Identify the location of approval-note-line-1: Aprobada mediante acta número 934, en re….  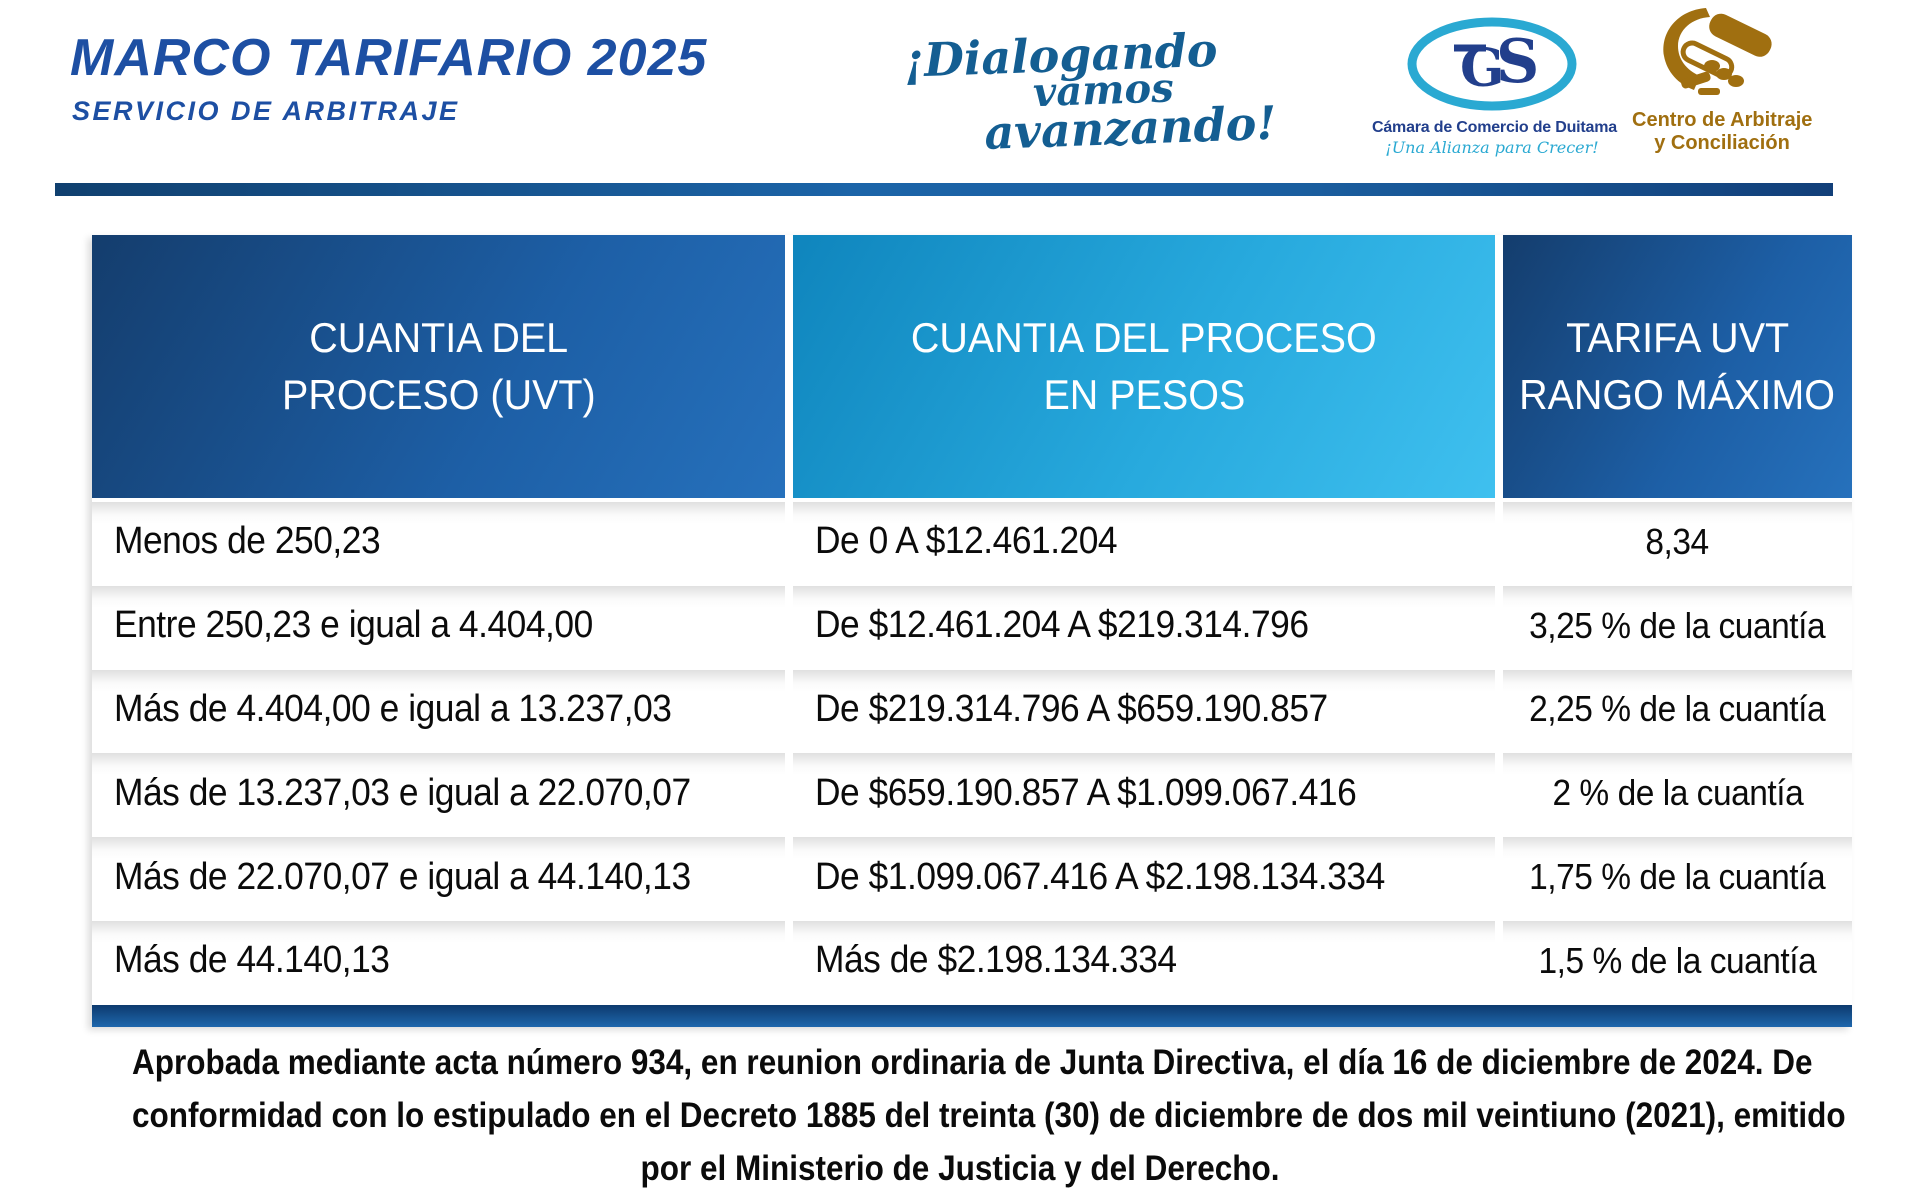
(972, 1062).